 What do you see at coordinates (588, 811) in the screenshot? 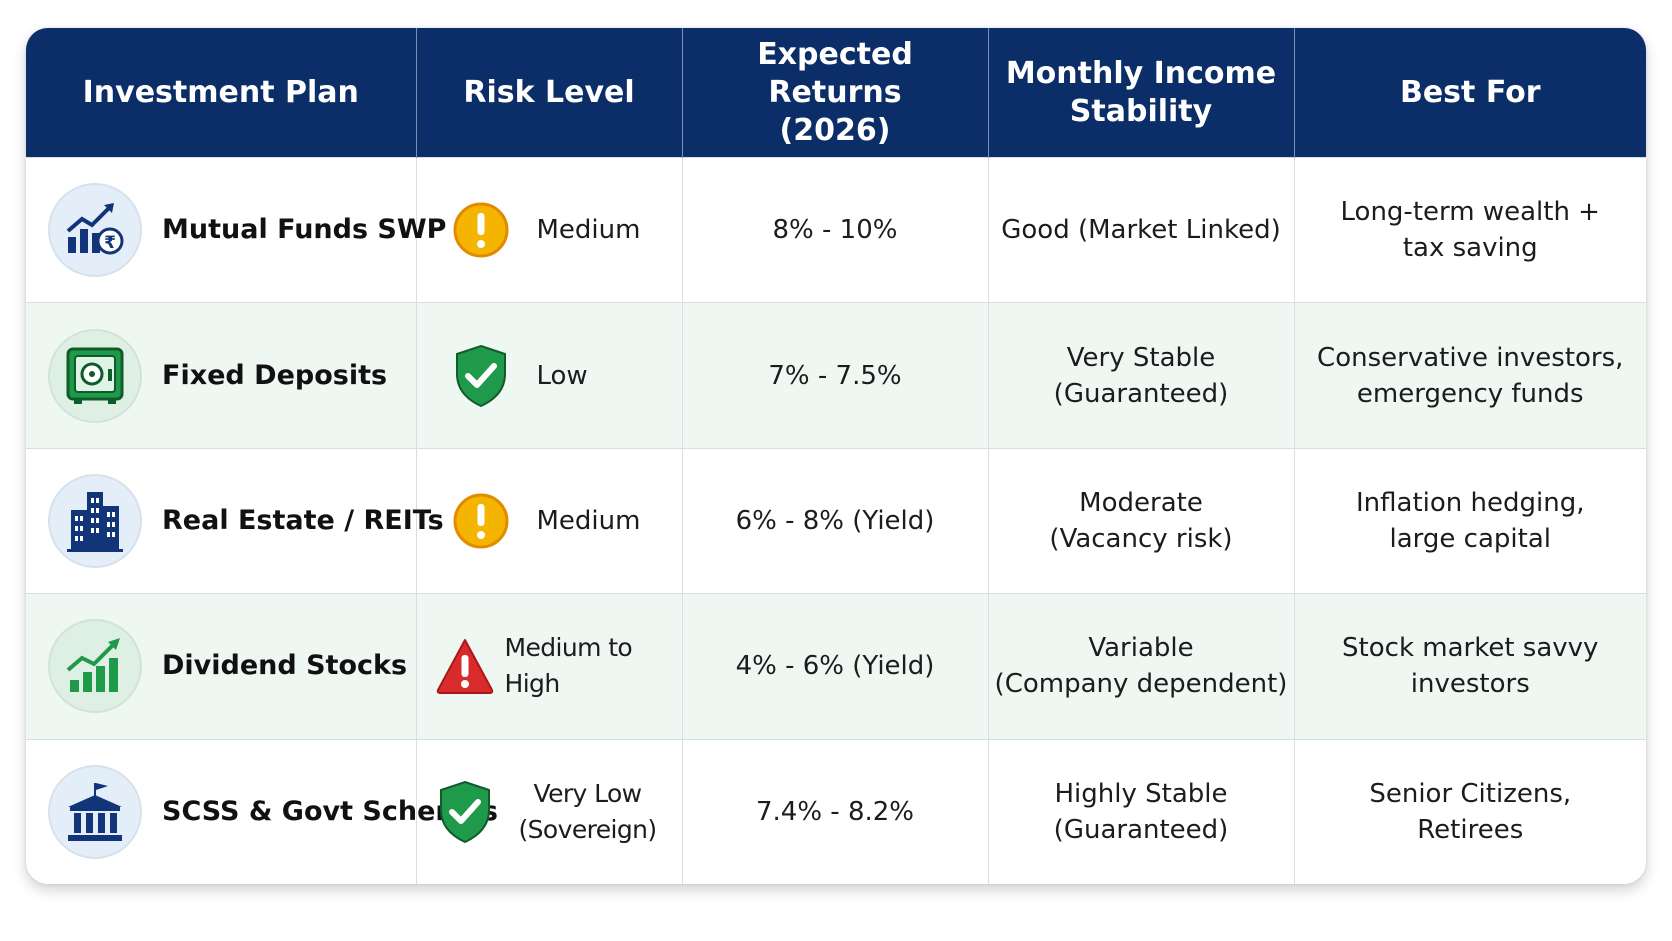
I see `risk-level: Very Low (Sovereign)` at bounding box center [588, 811].